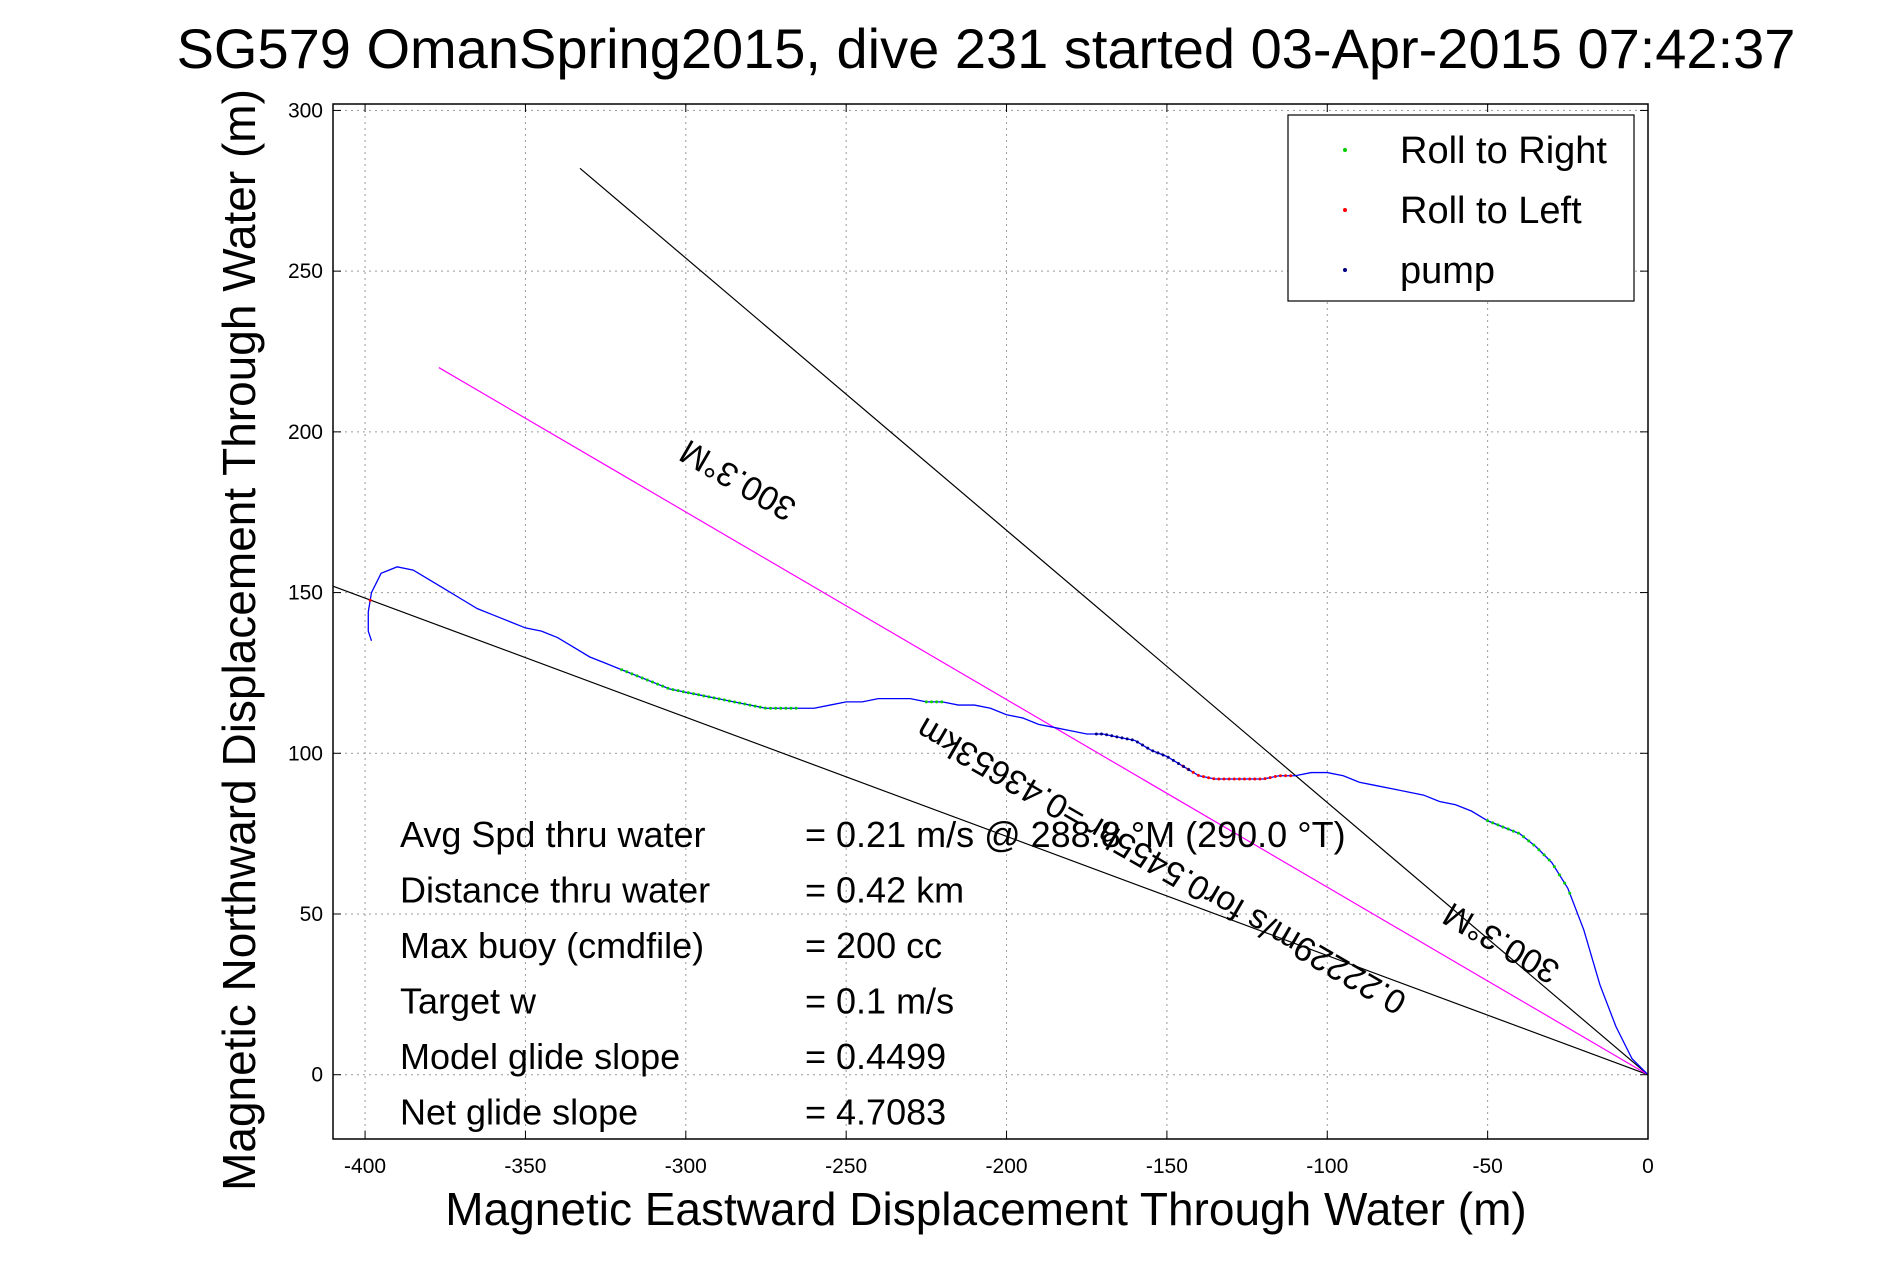  What do you see at coordinates (305, 110) in the screenshot?
I see `y-tick-label: 300` at bounding box center [305, 110].